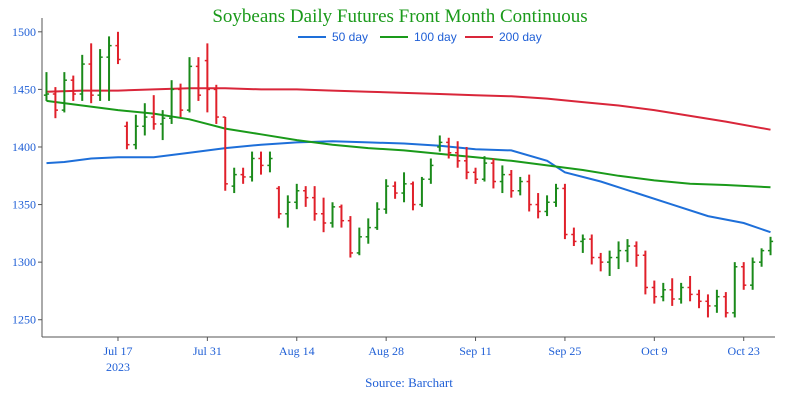 This screenshot has width=800, height=400. Describe the element at coordinates (24, 32) in the screenshot. I see `y-tick-label: 1500` at that location.